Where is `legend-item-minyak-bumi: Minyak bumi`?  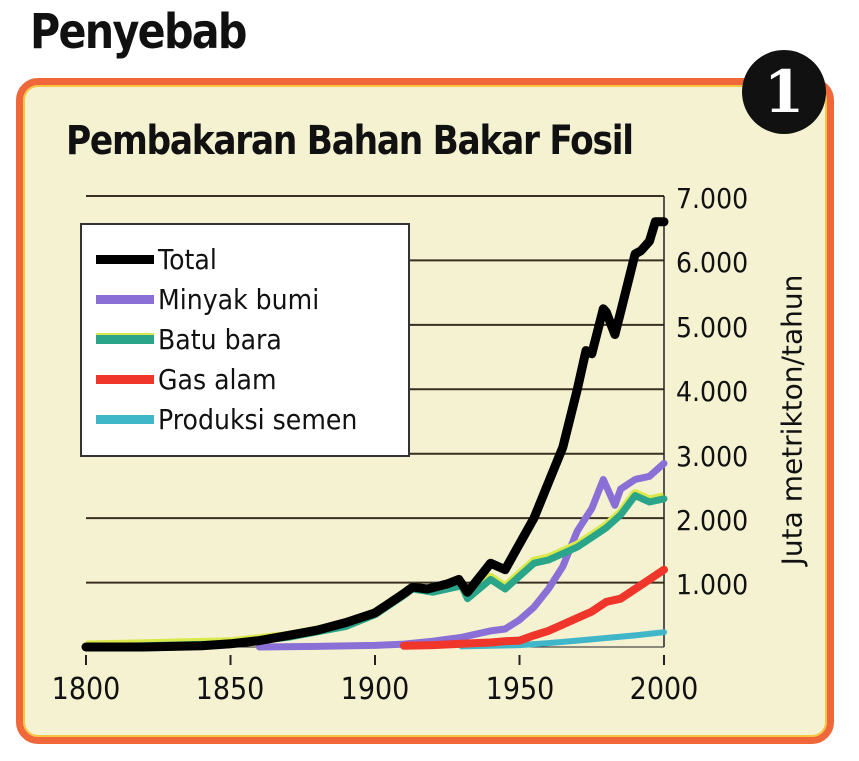 legend-item-minyak-bumi: Minyak bumi is located at coordinates (216, 299).